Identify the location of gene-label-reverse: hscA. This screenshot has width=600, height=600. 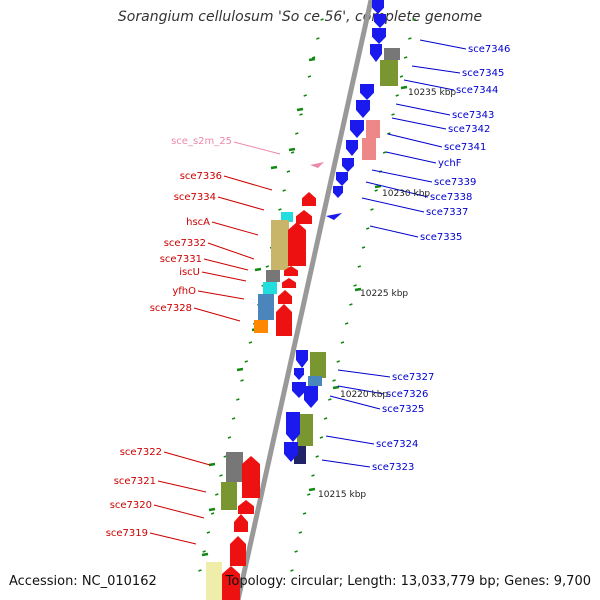
(198, 222).